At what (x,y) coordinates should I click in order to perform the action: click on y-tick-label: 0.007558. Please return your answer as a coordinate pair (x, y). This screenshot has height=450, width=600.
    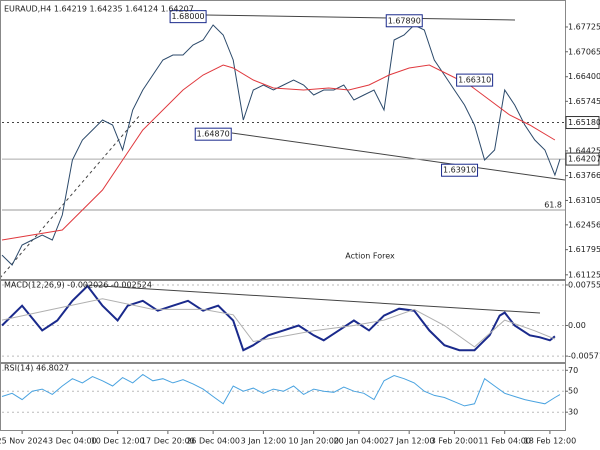
    Looking at the image, I should click on (584, 284).